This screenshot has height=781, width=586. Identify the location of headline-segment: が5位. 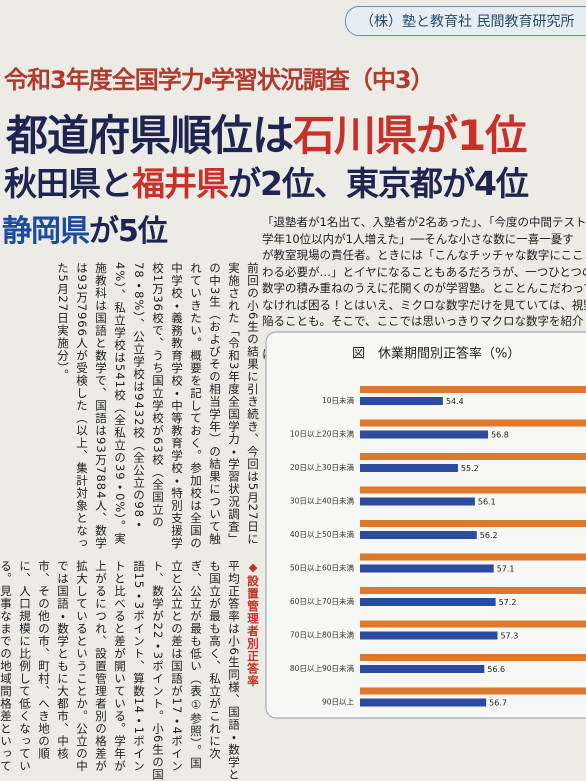
(128, 231).